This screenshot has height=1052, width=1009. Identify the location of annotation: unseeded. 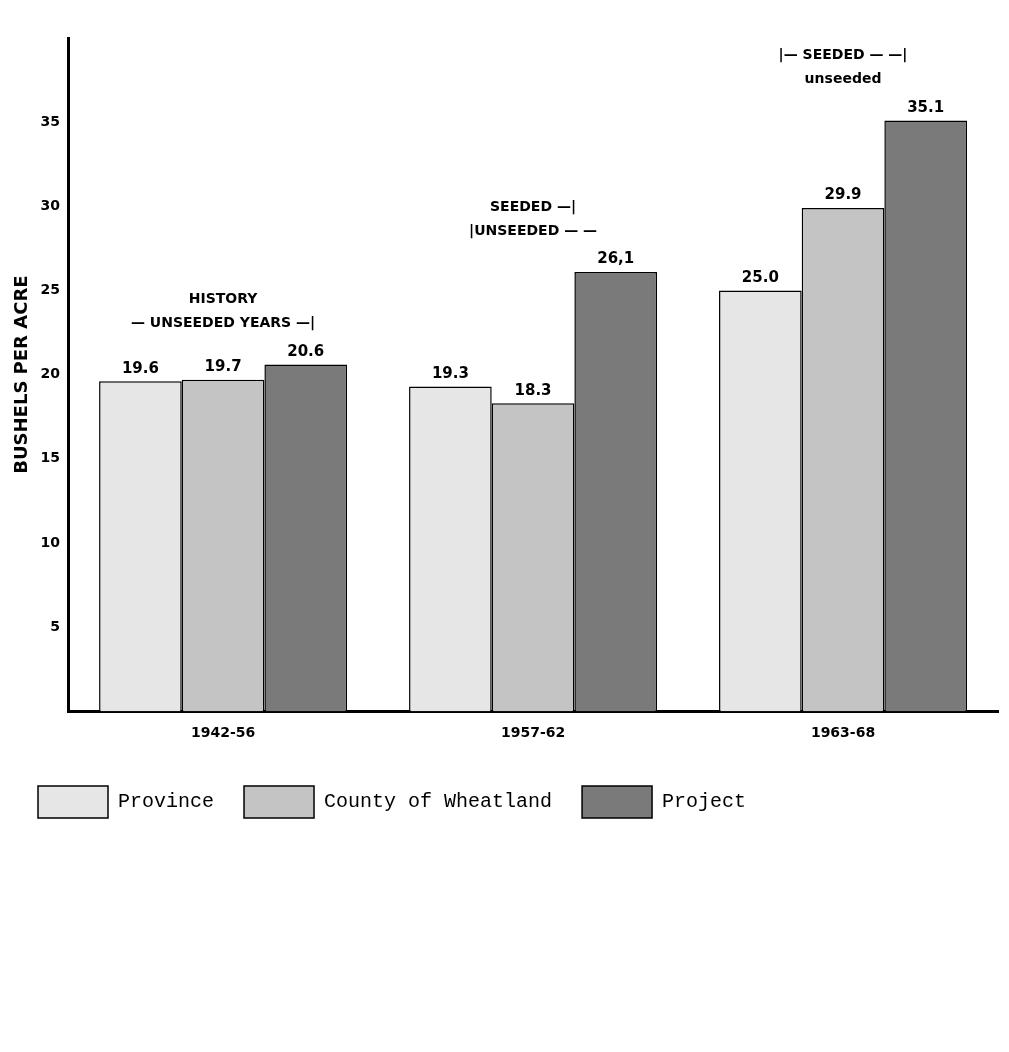
(843, 78).